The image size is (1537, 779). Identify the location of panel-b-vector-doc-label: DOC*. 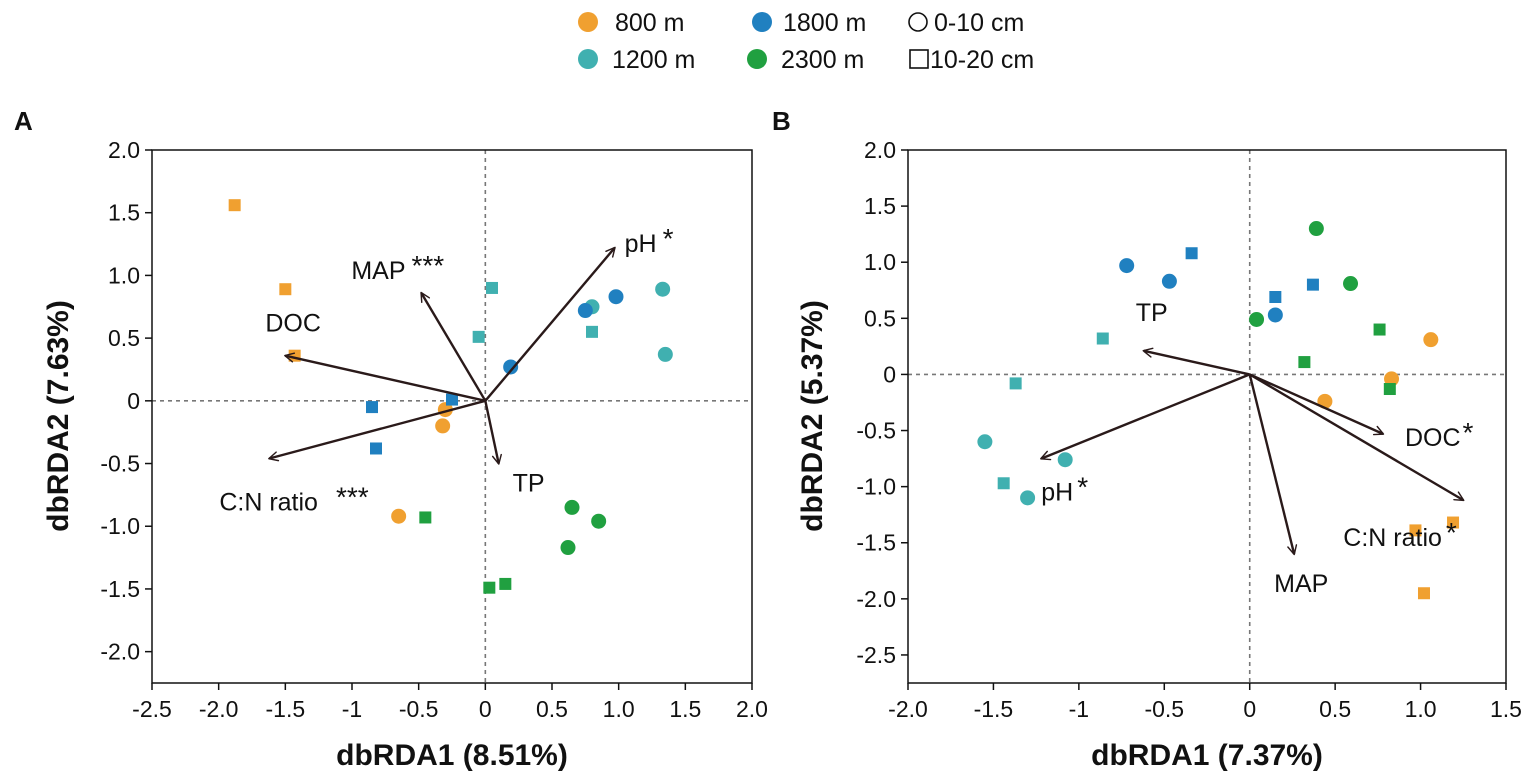
(1439, 434).